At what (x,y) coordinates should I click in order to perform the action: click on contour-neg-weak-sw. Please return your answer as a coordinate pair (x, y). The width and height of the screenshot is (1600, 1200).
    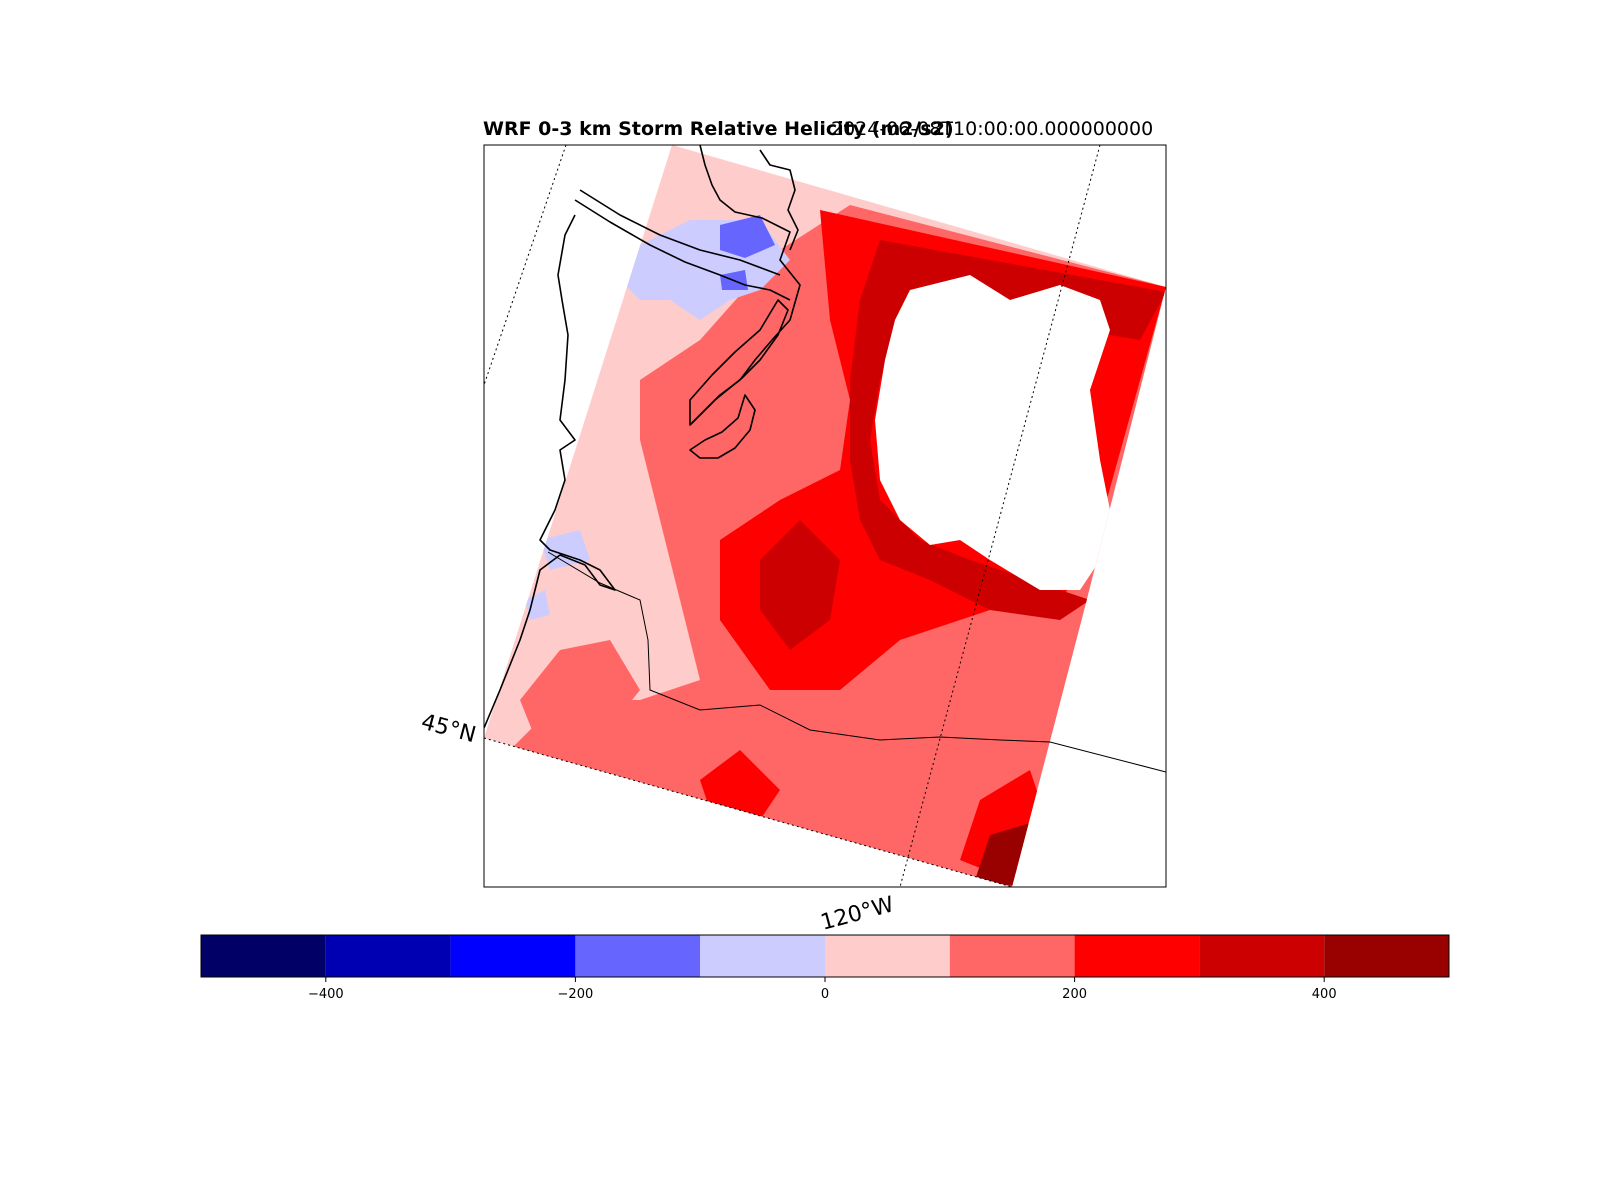
    Looking at the image, I should click on (537, 605).